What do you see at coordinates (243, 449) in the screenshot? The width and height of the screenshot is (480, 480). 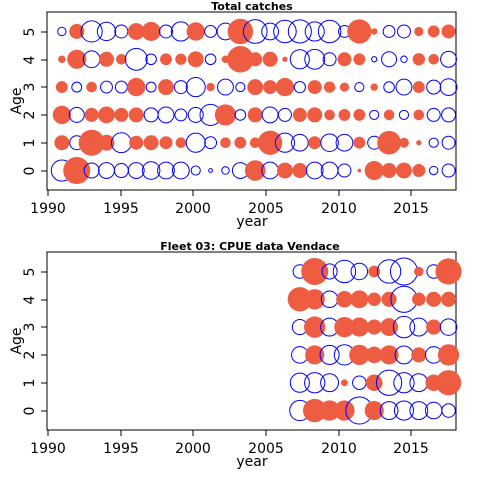 I see `x-axis-2: 1990 1995 2000 2005 2010 2015 year` at bounding box center [243, 449].